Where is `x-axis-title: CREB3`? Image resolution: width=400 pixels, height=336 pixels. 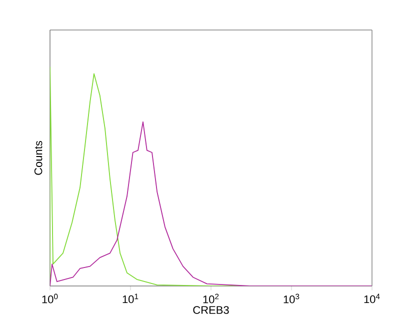
x-axis-title: CREB3 is located at coordinates (211, 310).